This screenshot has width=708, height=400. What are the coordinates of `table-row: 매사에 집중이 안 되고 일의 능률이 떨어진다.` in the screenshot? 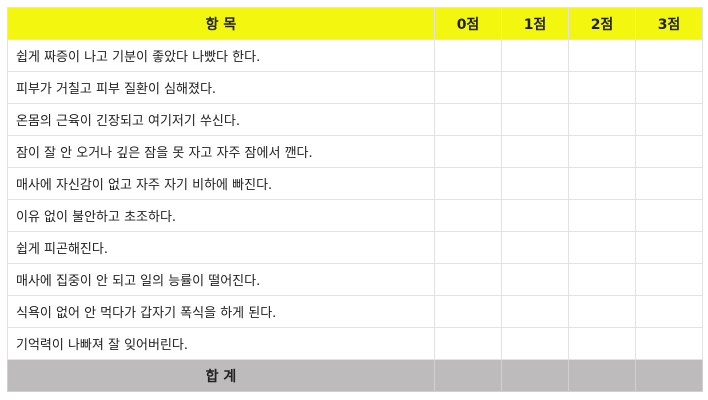 It's located at (355, 279).